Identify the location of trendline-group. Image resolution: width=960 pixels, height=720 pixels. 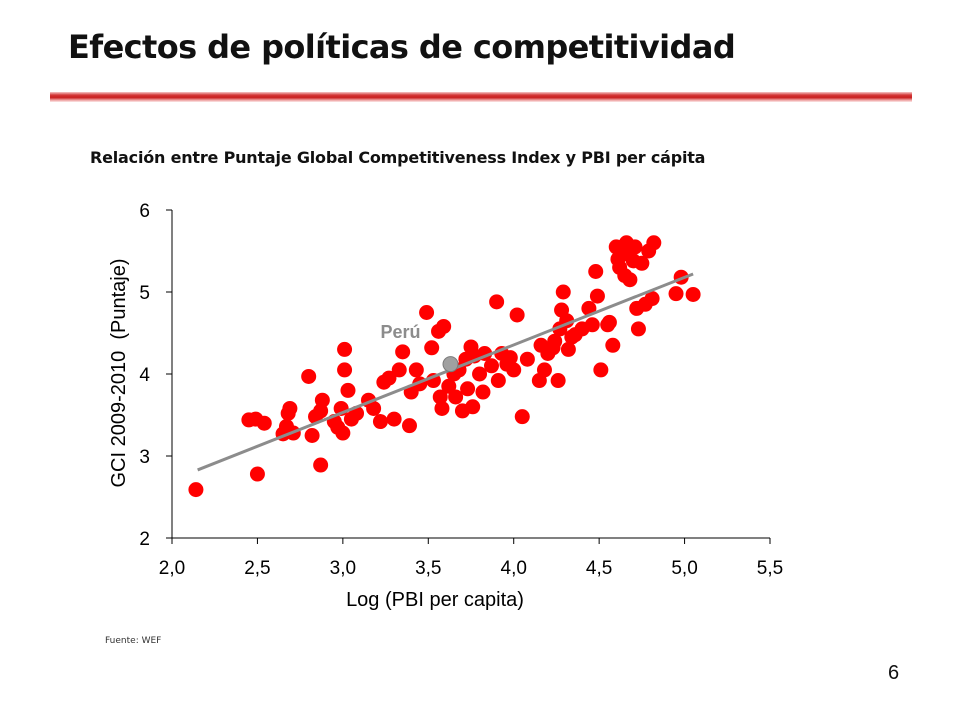
(445, 372).